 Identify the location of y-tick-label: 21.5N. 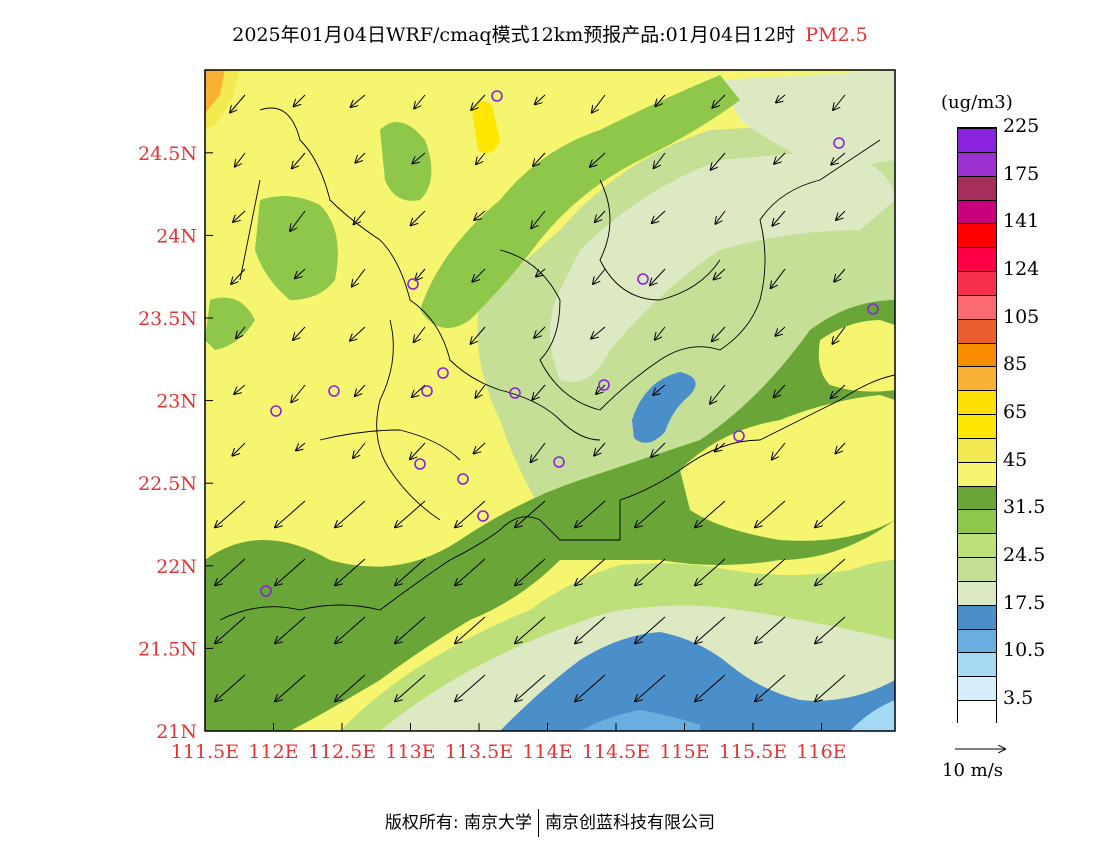
(167, 649).